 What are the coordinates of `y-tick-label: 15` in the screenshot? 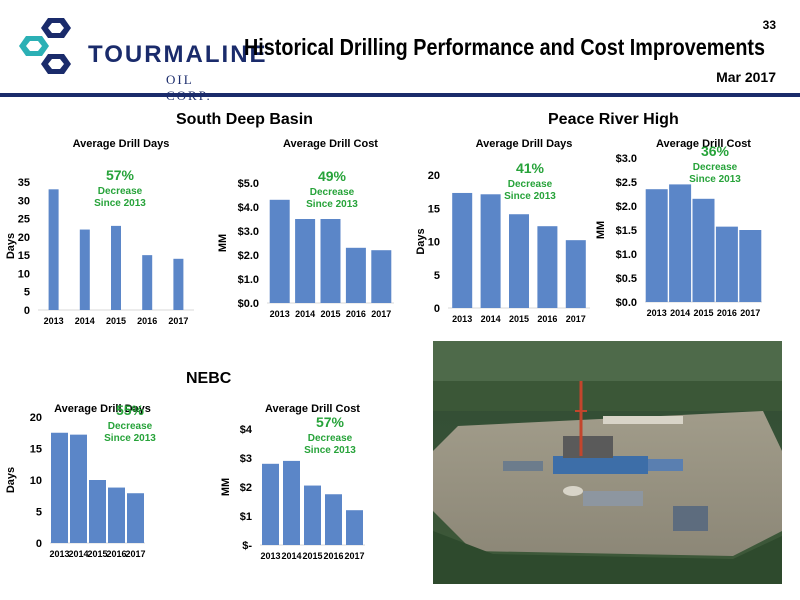 It's located at (434, 209).